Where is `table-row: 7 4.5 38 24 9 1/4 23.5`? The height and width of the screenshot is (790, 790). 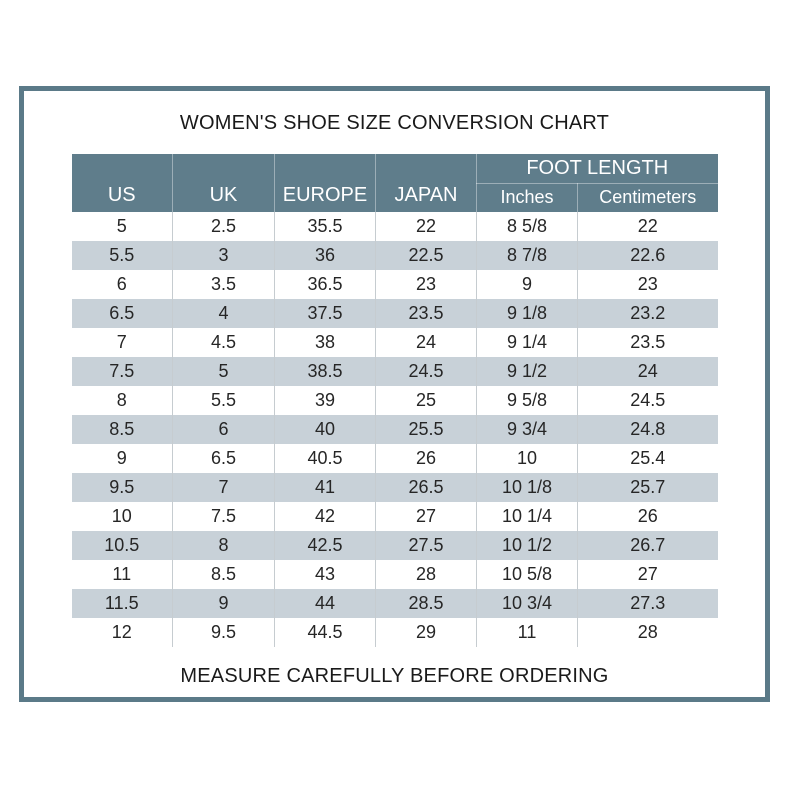
table-row: 7 4.5 38 24 9 1/4 23.5 is located at coordinates (395, 342).